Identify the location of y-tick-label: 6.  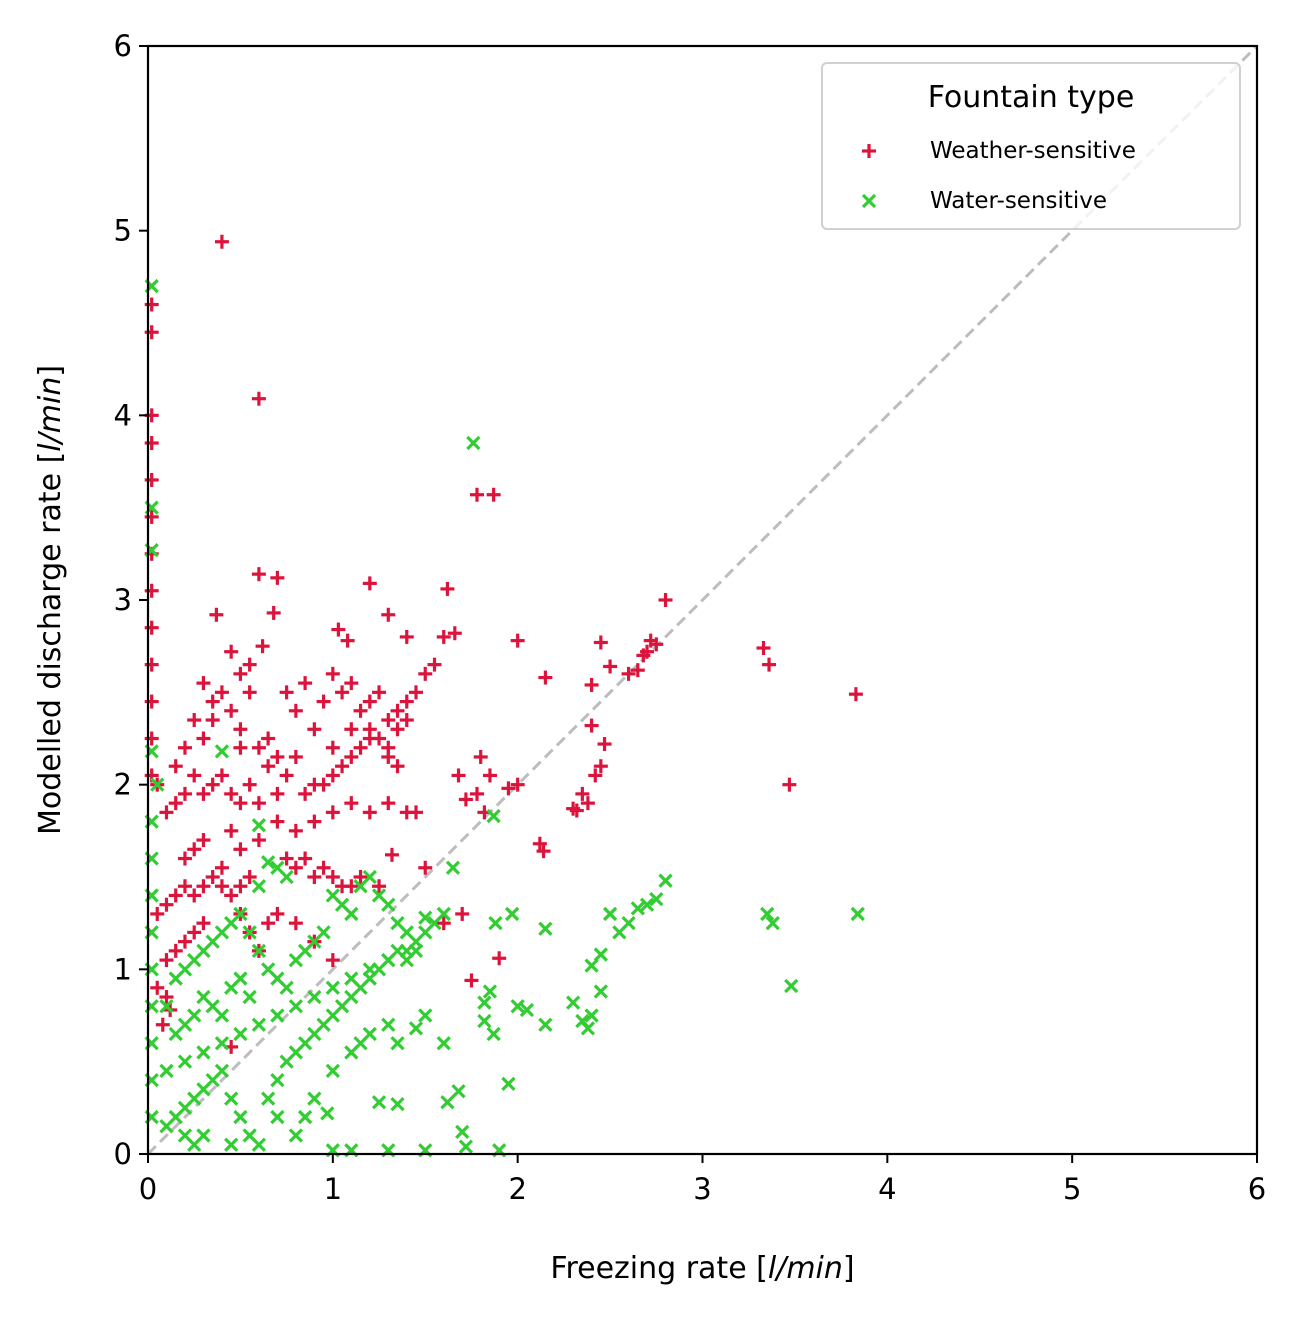
(123, 46).